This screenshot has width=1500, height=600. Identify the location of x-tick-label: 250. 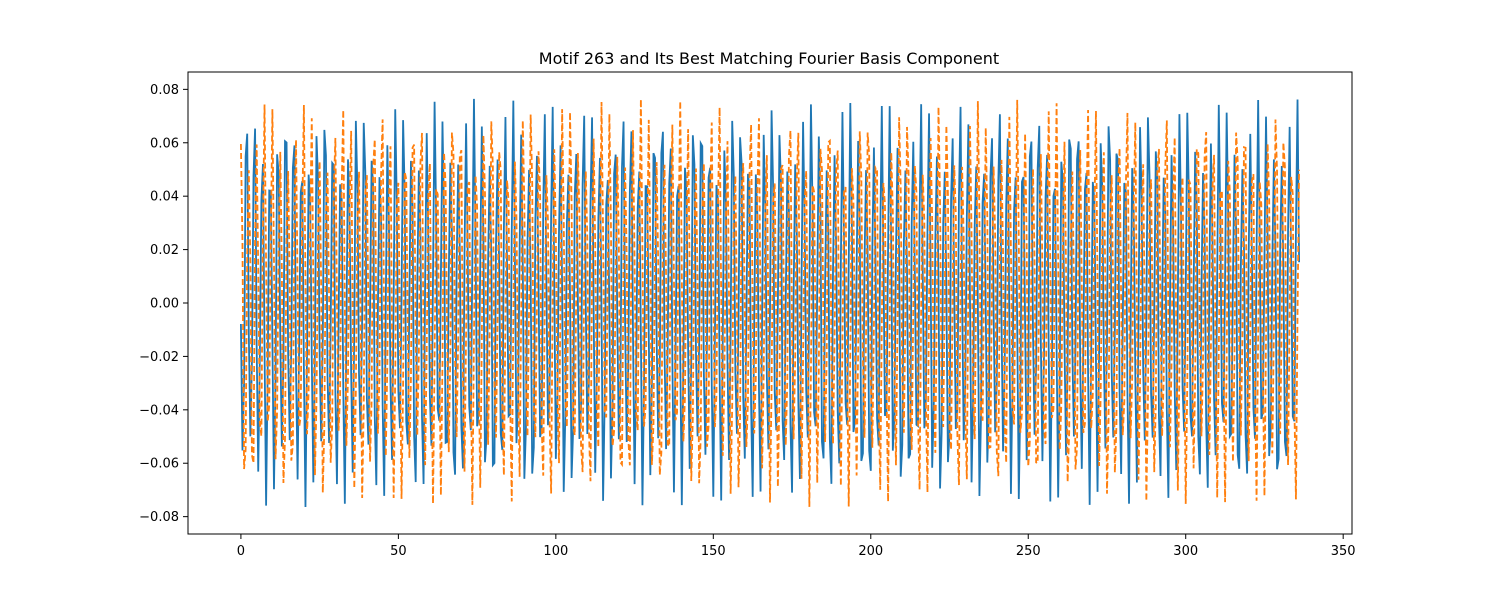
(1028, 551).